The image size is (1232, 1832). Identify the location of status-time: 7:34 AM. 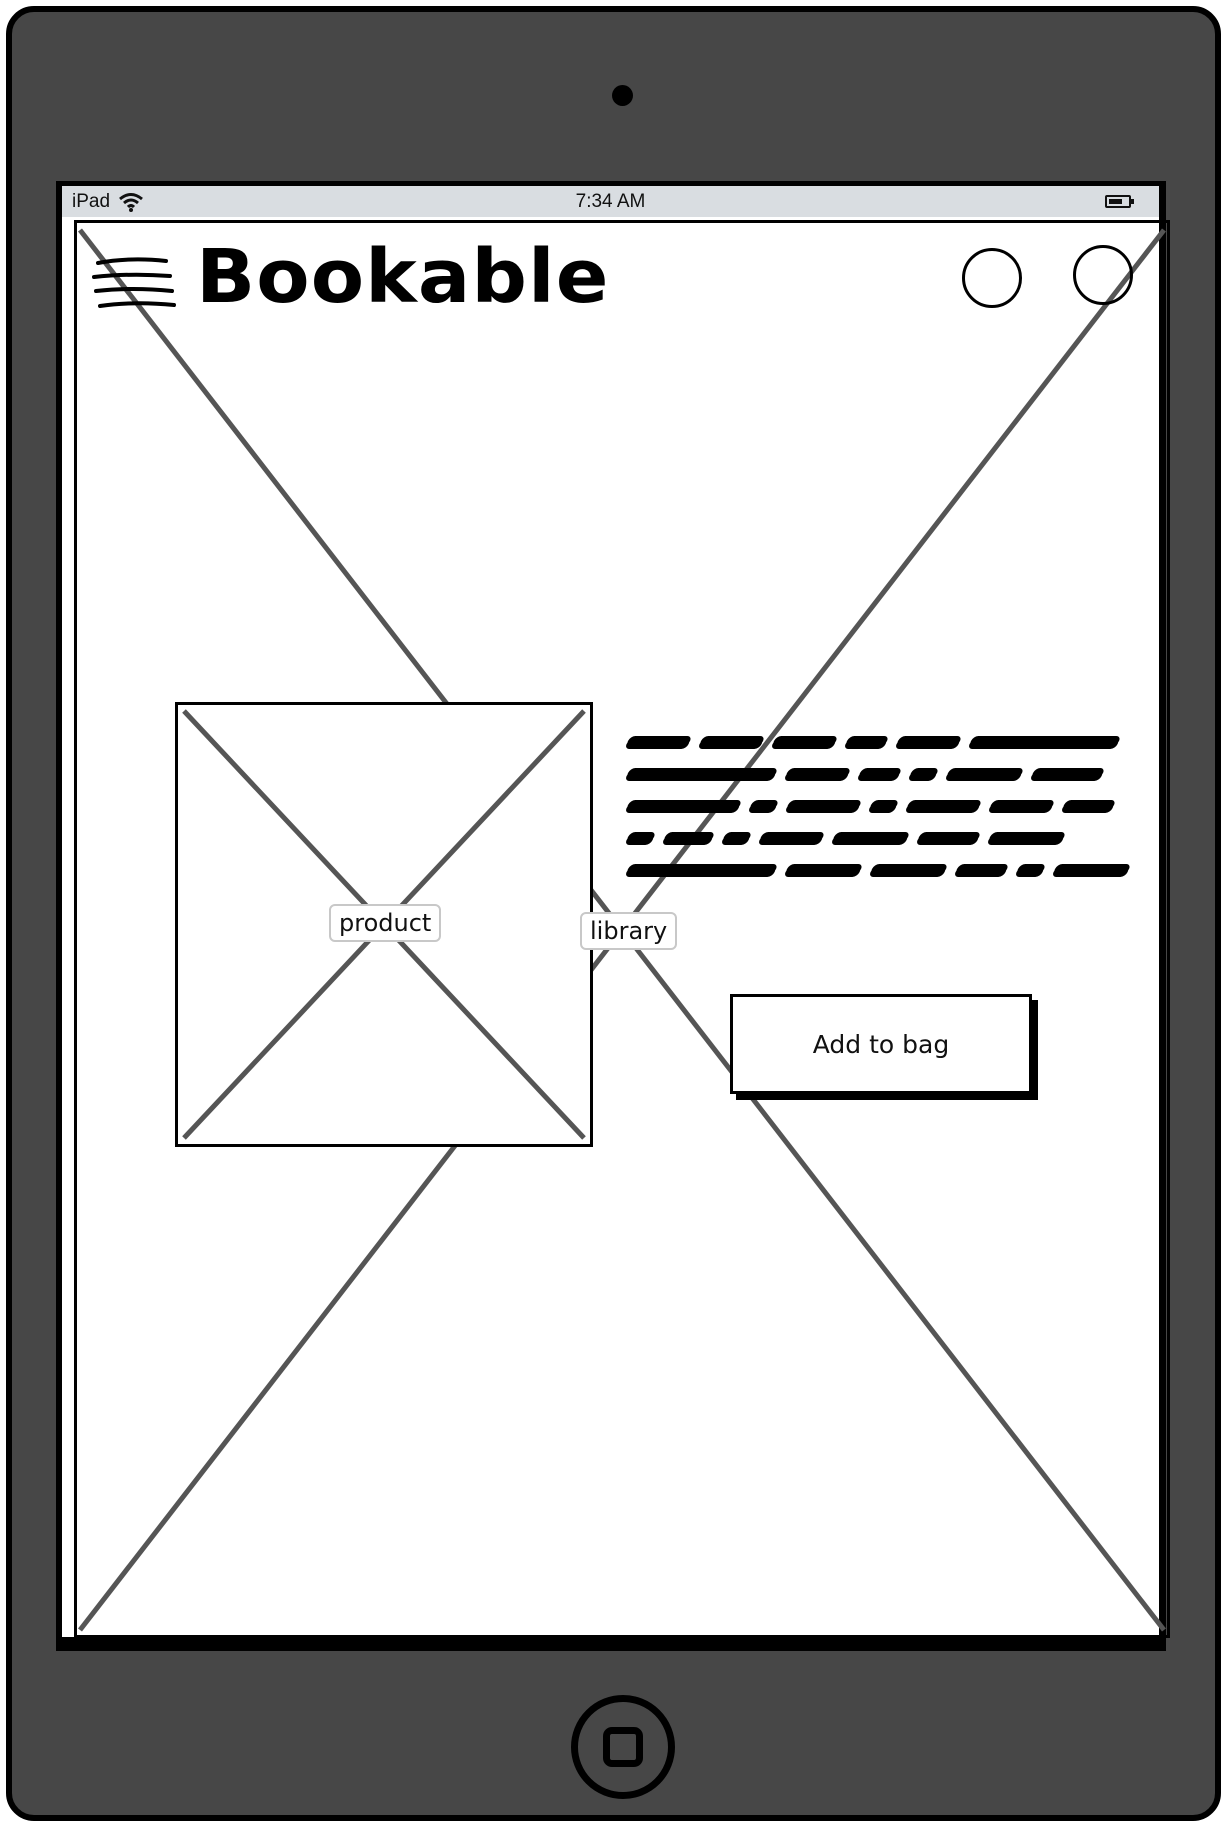
(610, 201).